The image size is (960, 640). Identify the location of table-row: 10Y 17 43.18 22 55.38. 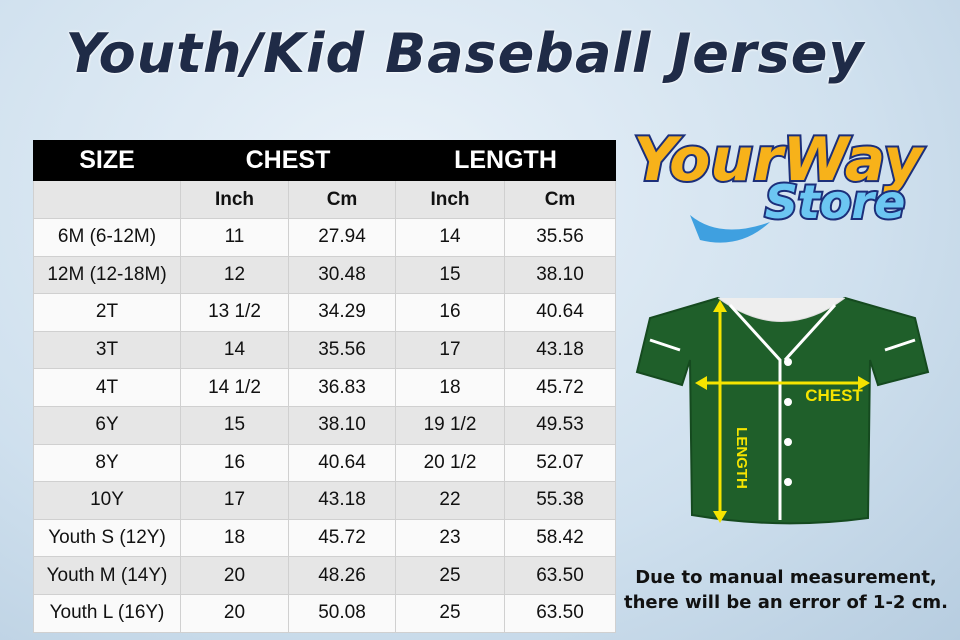
(324, 500).